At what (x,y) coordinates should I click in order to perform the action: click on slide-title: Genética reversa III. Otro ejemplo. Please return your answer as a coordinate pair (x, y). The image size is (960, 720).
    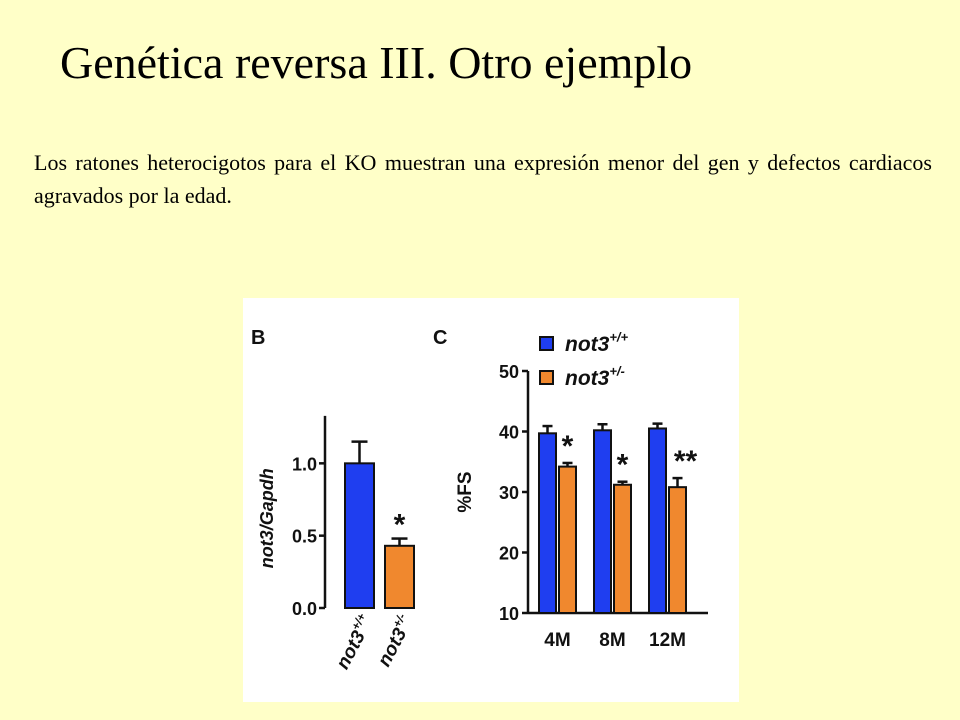
    Looking at the image, I should click on (376, 62).